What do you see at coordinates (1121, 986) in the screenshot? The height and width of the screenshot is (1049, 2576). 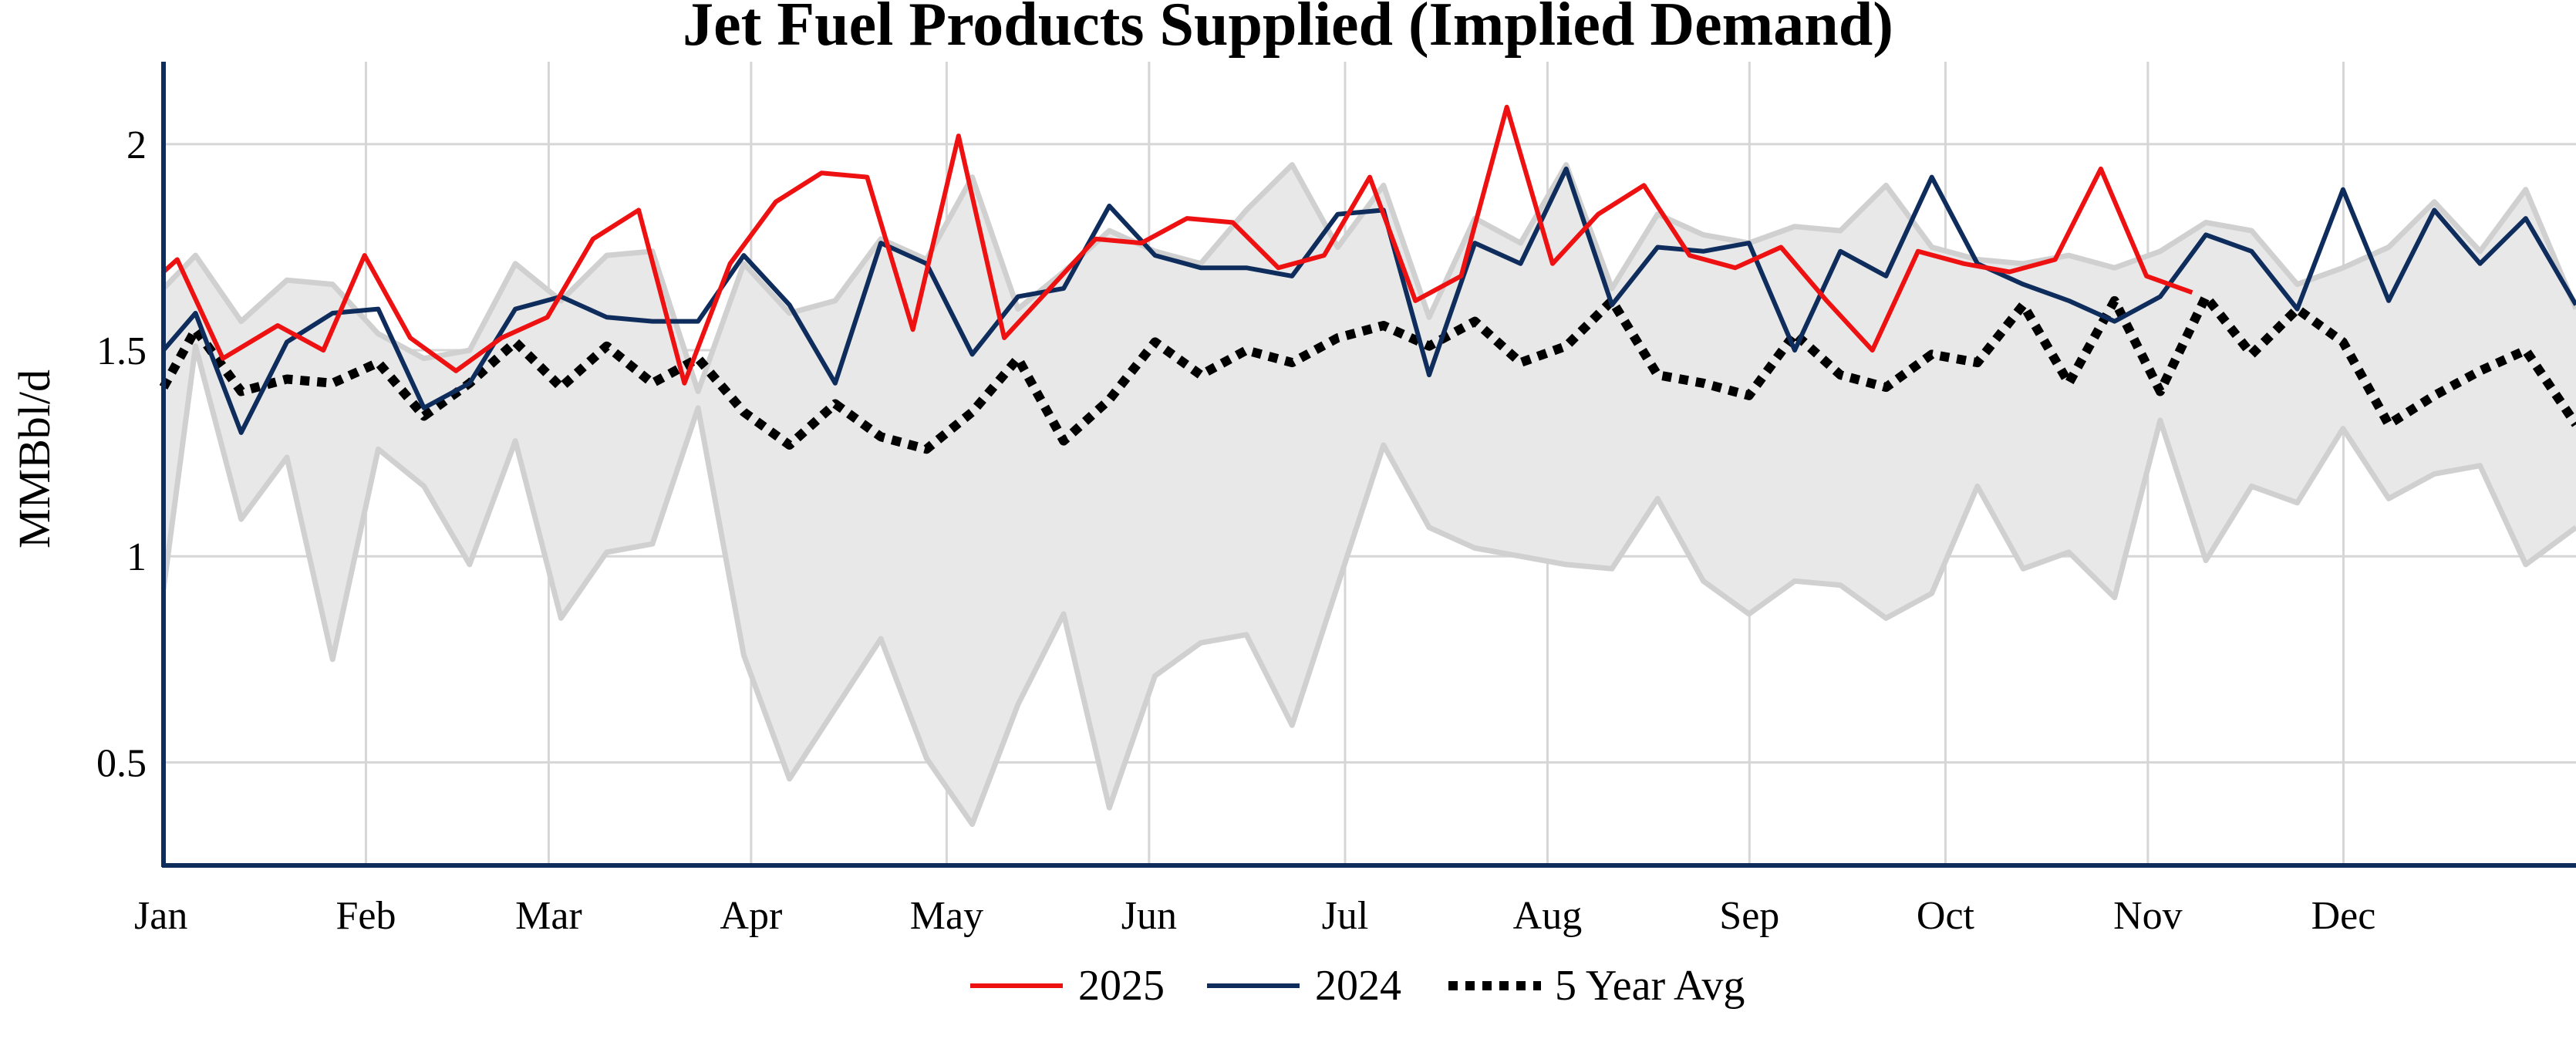 I see `legend-label: 2025` at bounding box center [1121, 986].